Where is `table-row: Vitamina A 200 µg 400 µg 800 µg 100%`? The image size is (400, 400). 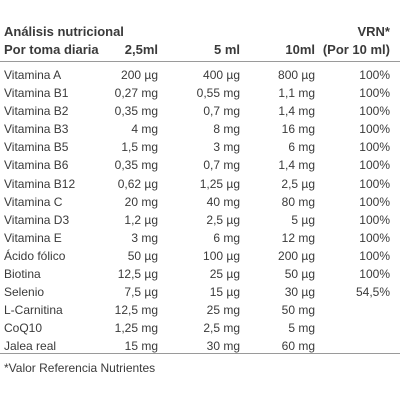
table-row: Vitamina A 200 µg 400 µg 800 µg 100% is located at coordinates (200, 75).